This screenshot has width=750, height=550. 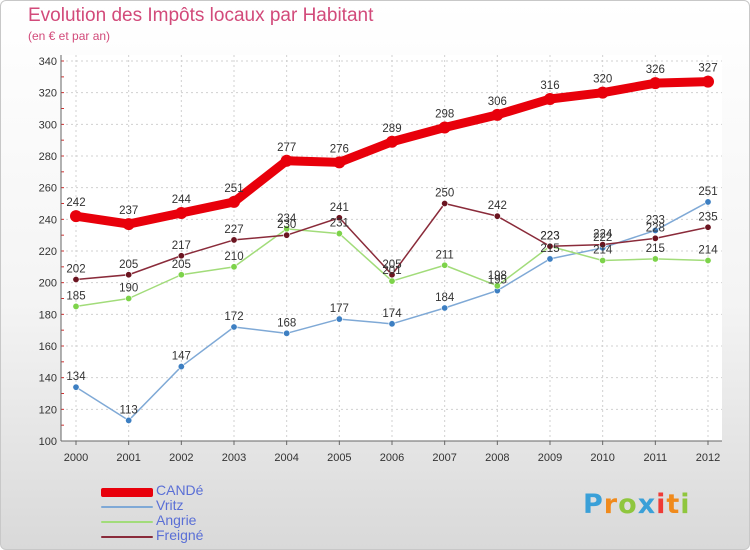 I want to click on data-label: 230, so click(x=286, y=225).